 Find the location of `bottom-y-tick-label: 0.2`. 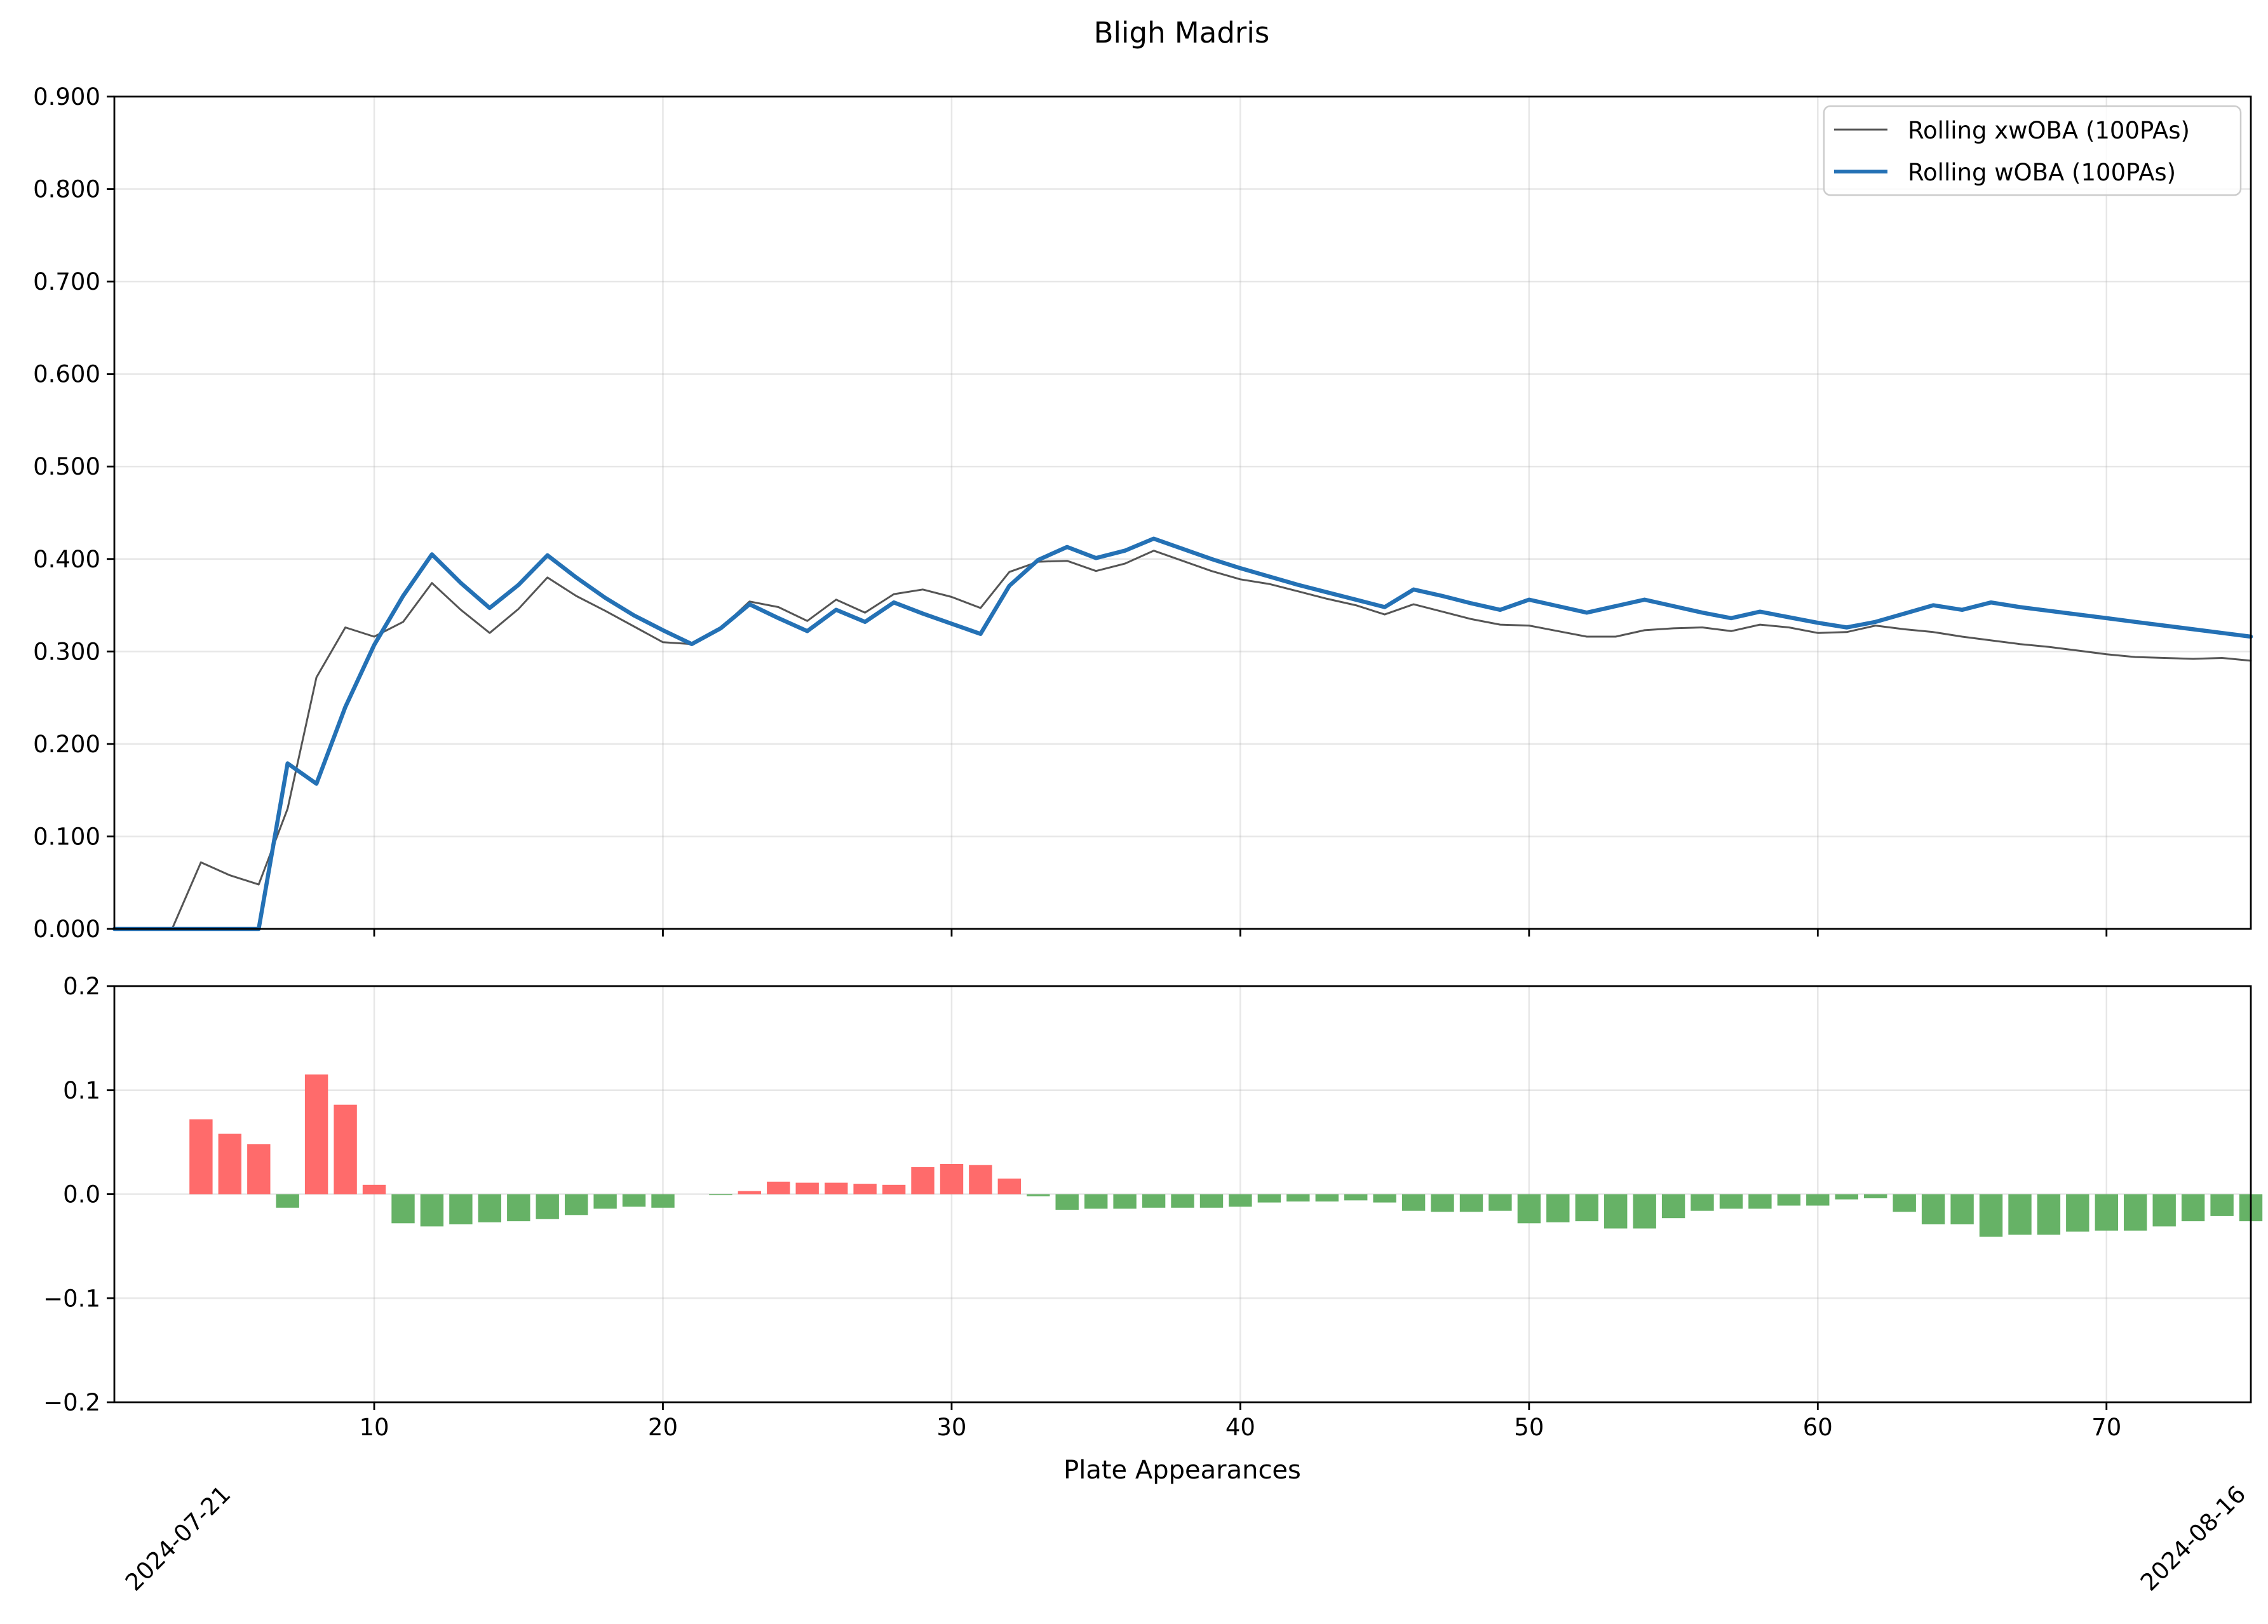

bottom-y-tick-label: 0.2 is located at coordinates (81, 986).